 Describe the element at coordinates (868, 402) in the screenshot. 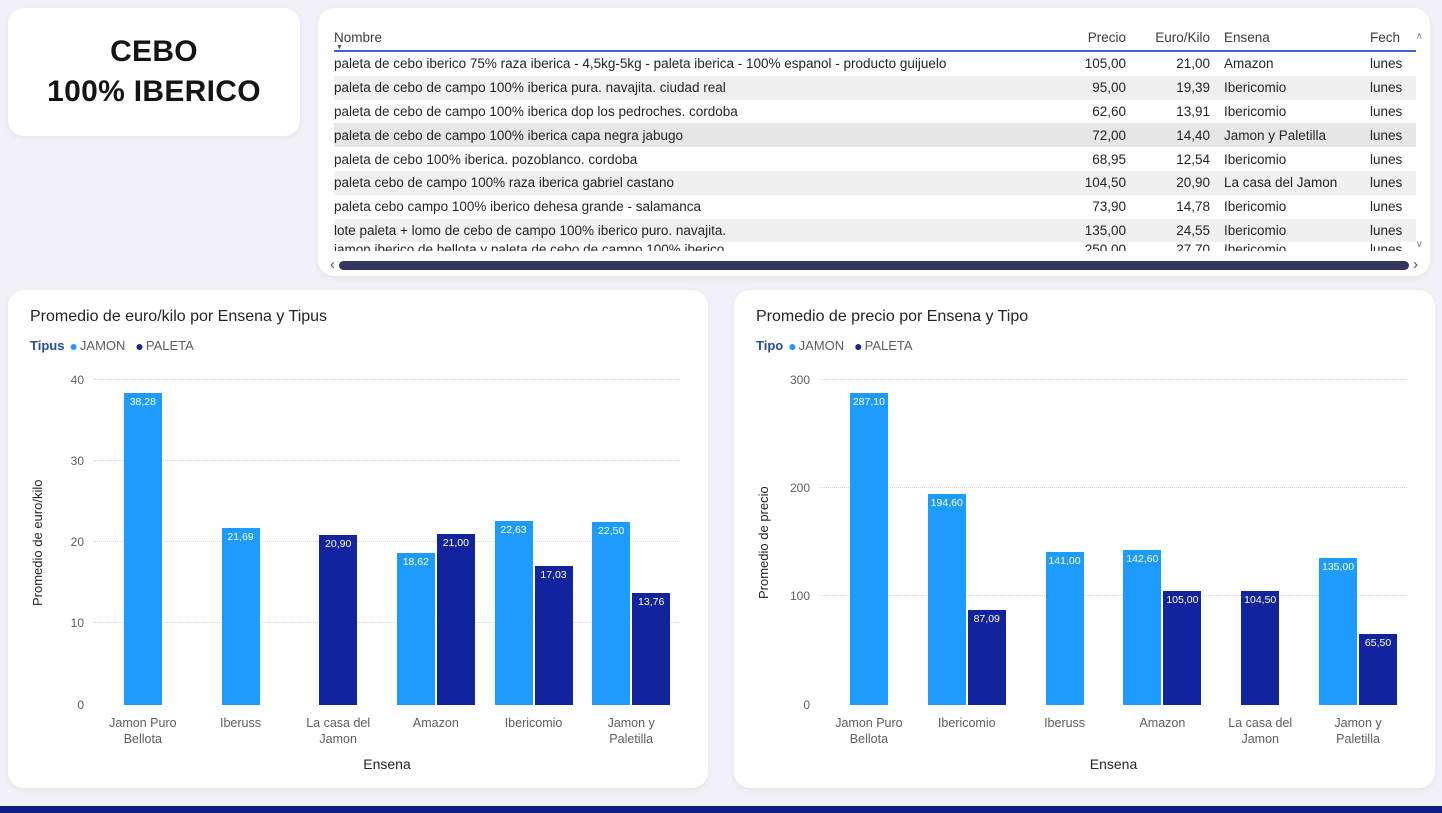

I see `bar-value-label: 287,10` at that location.